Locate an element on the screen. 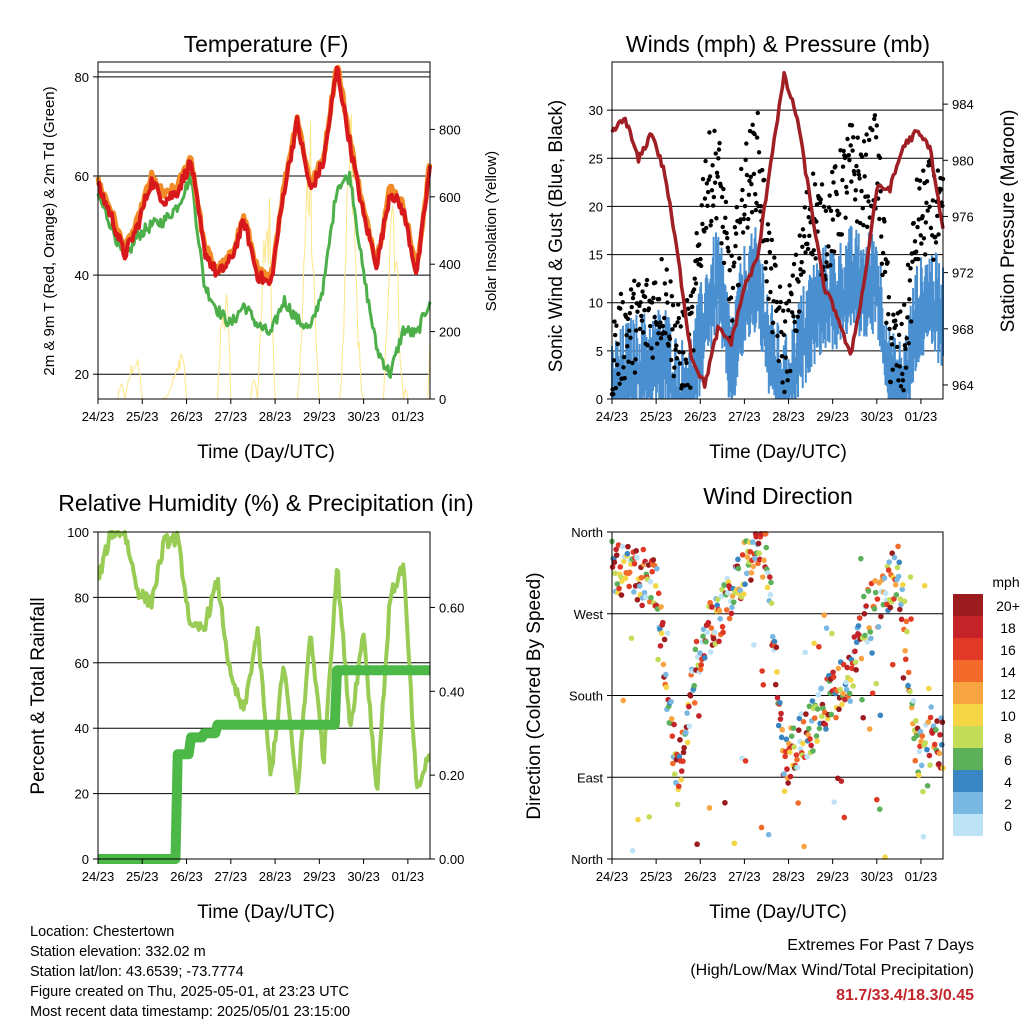 The height and width of the screenshot is (1024, 1024). direction-xtick-label: 28/23 is located at coordinates (788, 876).